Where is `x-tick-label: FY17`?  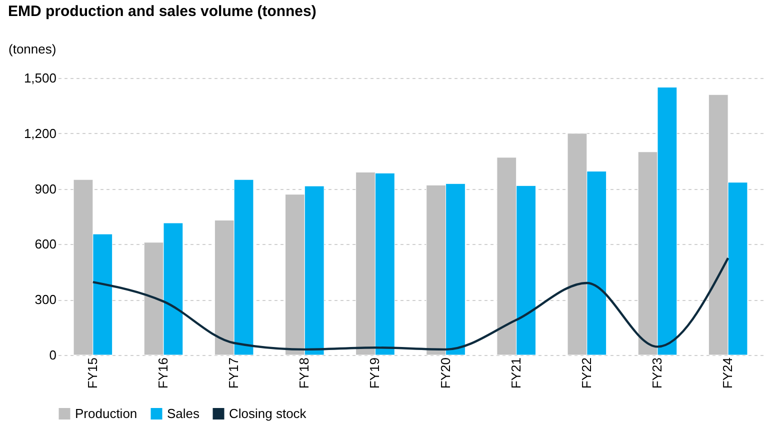
x-tick-label: FY17 is located at coordinates (234, 373).